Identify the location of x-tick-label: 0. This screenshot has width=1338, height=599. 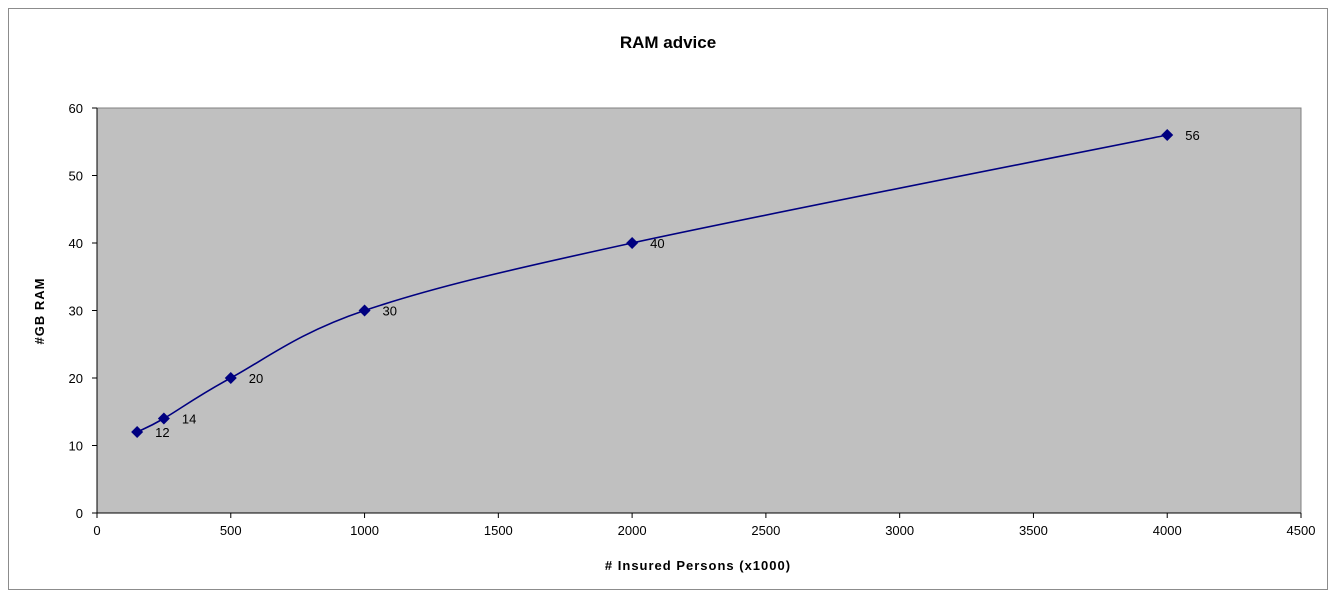
(96, 530).